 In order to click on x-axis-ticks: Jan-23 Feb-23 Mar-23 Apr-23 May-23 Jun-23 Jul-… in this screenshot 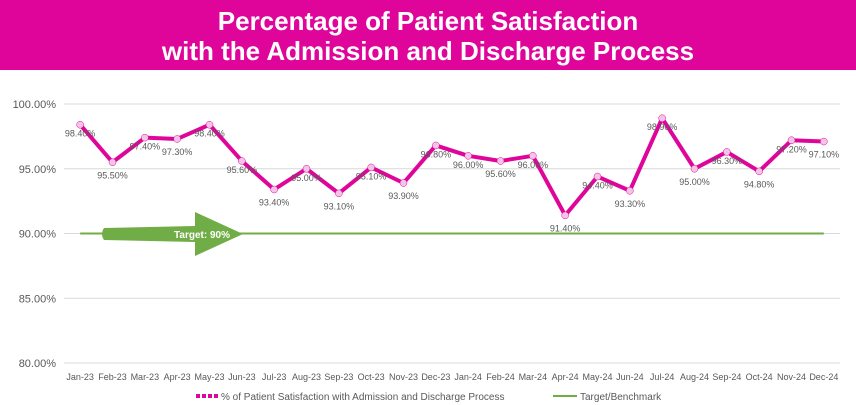, I will do `click(452, 377)`.